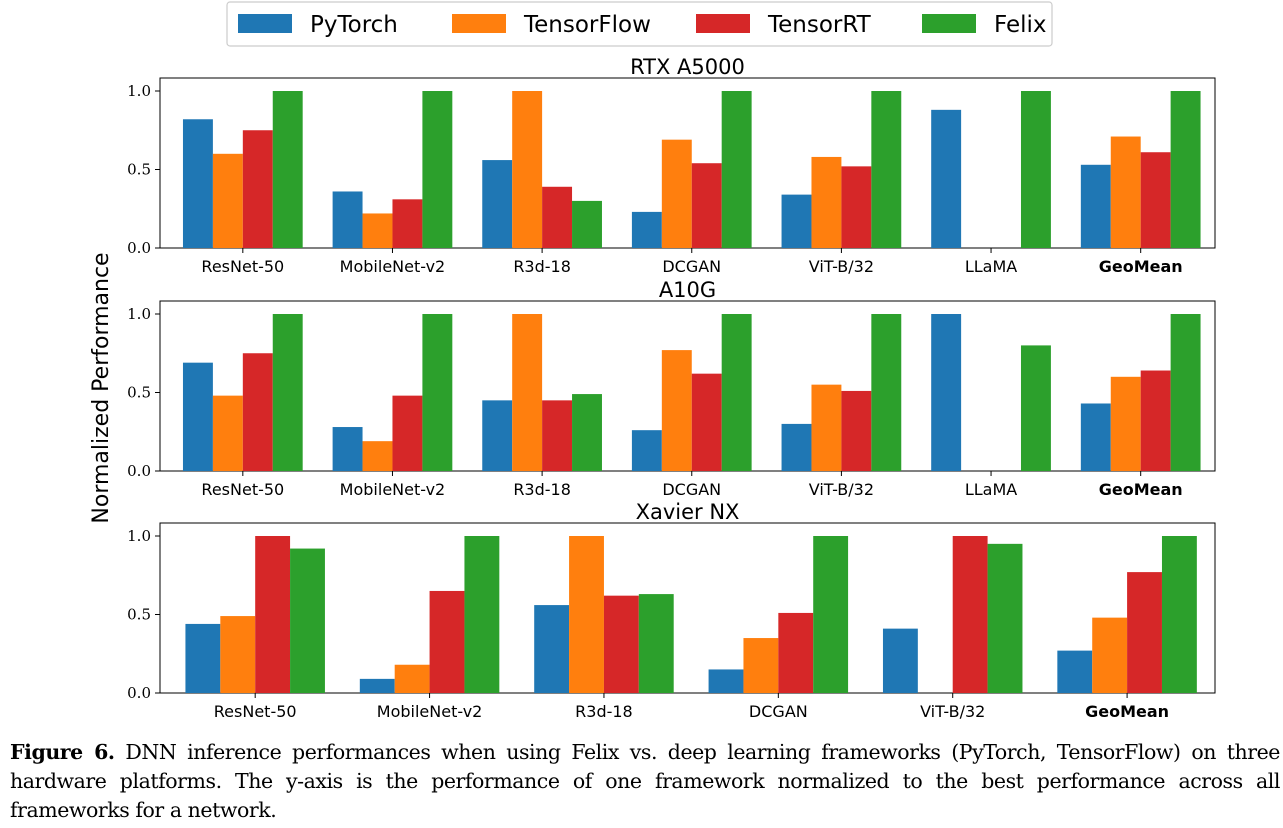 The image size is (1283, 828). Describe the element at coordinates (723, 23) in the screenshot. I see `legend-swatch-tensorrt` at that location.